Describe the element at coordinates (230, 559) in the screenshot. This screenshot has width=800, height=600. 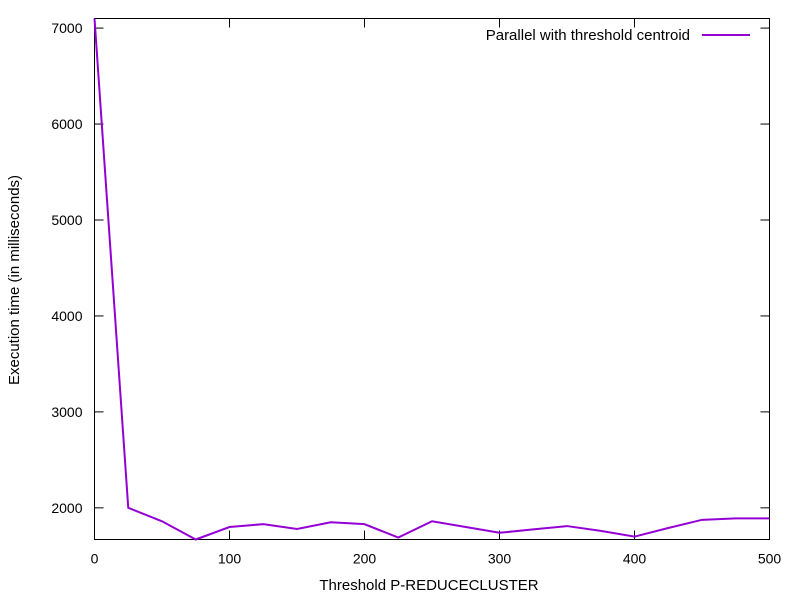
I see `x-tick-label: 100` at that location.